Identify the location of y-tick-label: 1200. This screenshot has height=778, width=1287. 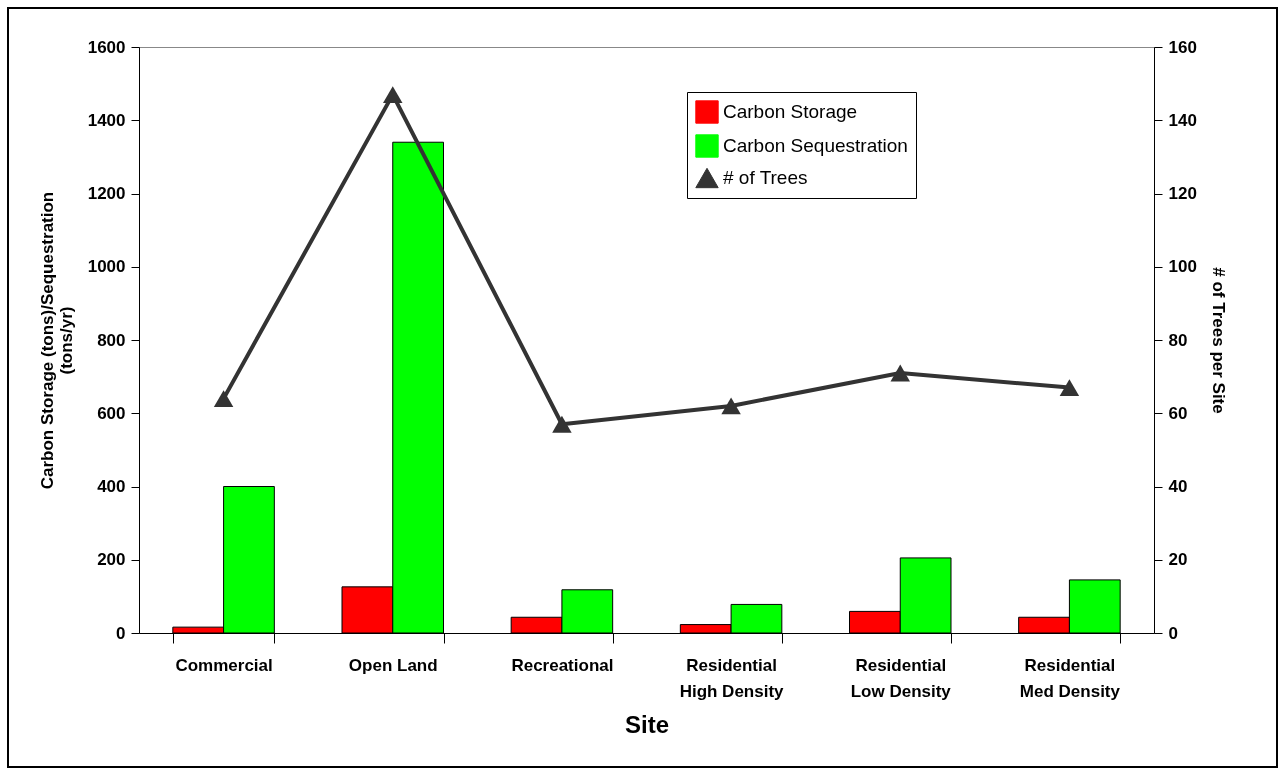
(106, 193).